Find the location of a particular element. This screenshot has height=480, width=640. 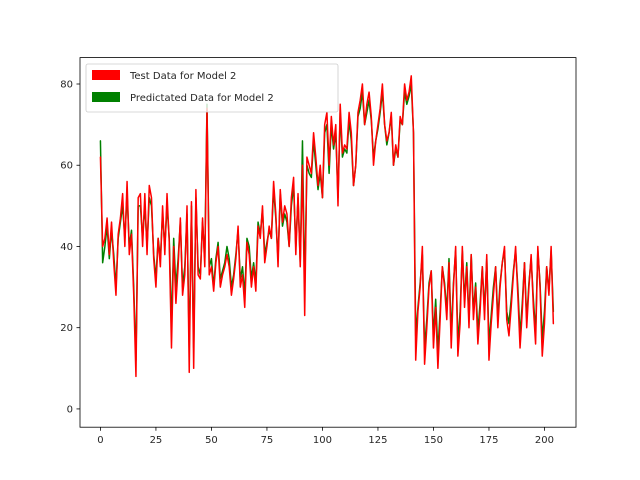

y-axis: 0 20 40 60 80 is located at coordinates (70, 247).